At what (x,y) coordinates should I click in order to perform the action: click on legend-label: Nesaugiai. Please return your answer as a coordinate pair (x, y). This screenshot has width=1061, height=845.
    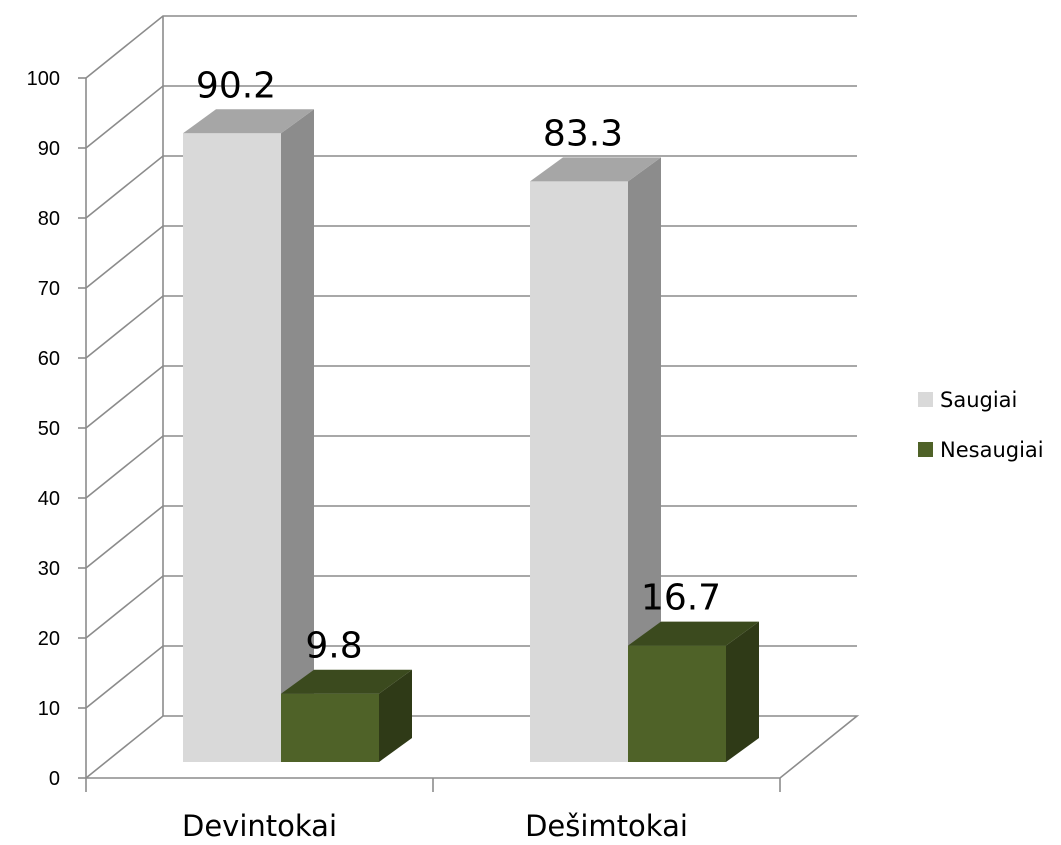
    Looking at the image, I should click on (992, 450).